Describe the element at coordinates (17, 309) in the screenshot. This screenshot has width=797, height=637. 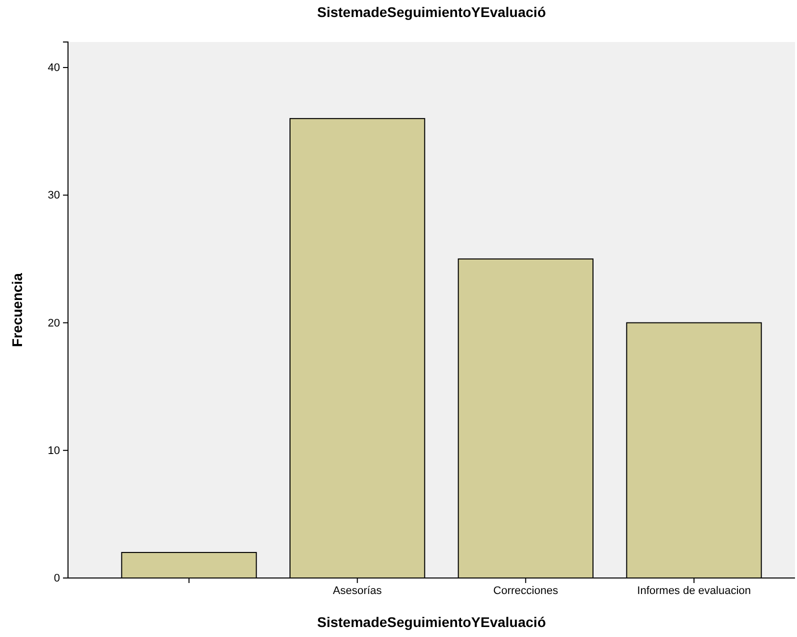
I see `y-axis-title: Frecuencia` at that location.